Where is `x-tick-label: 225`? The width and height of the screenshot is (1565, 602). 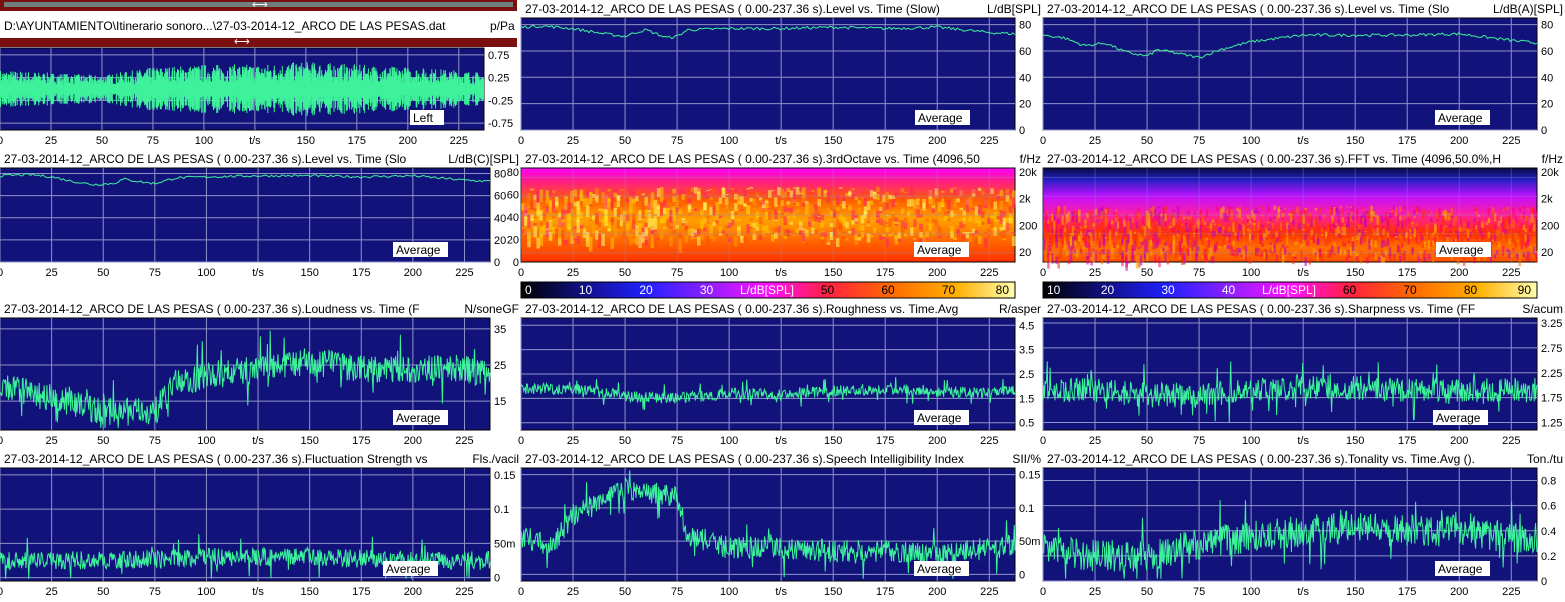 x-tick-label: 225 is located at coordinates (459, 141).